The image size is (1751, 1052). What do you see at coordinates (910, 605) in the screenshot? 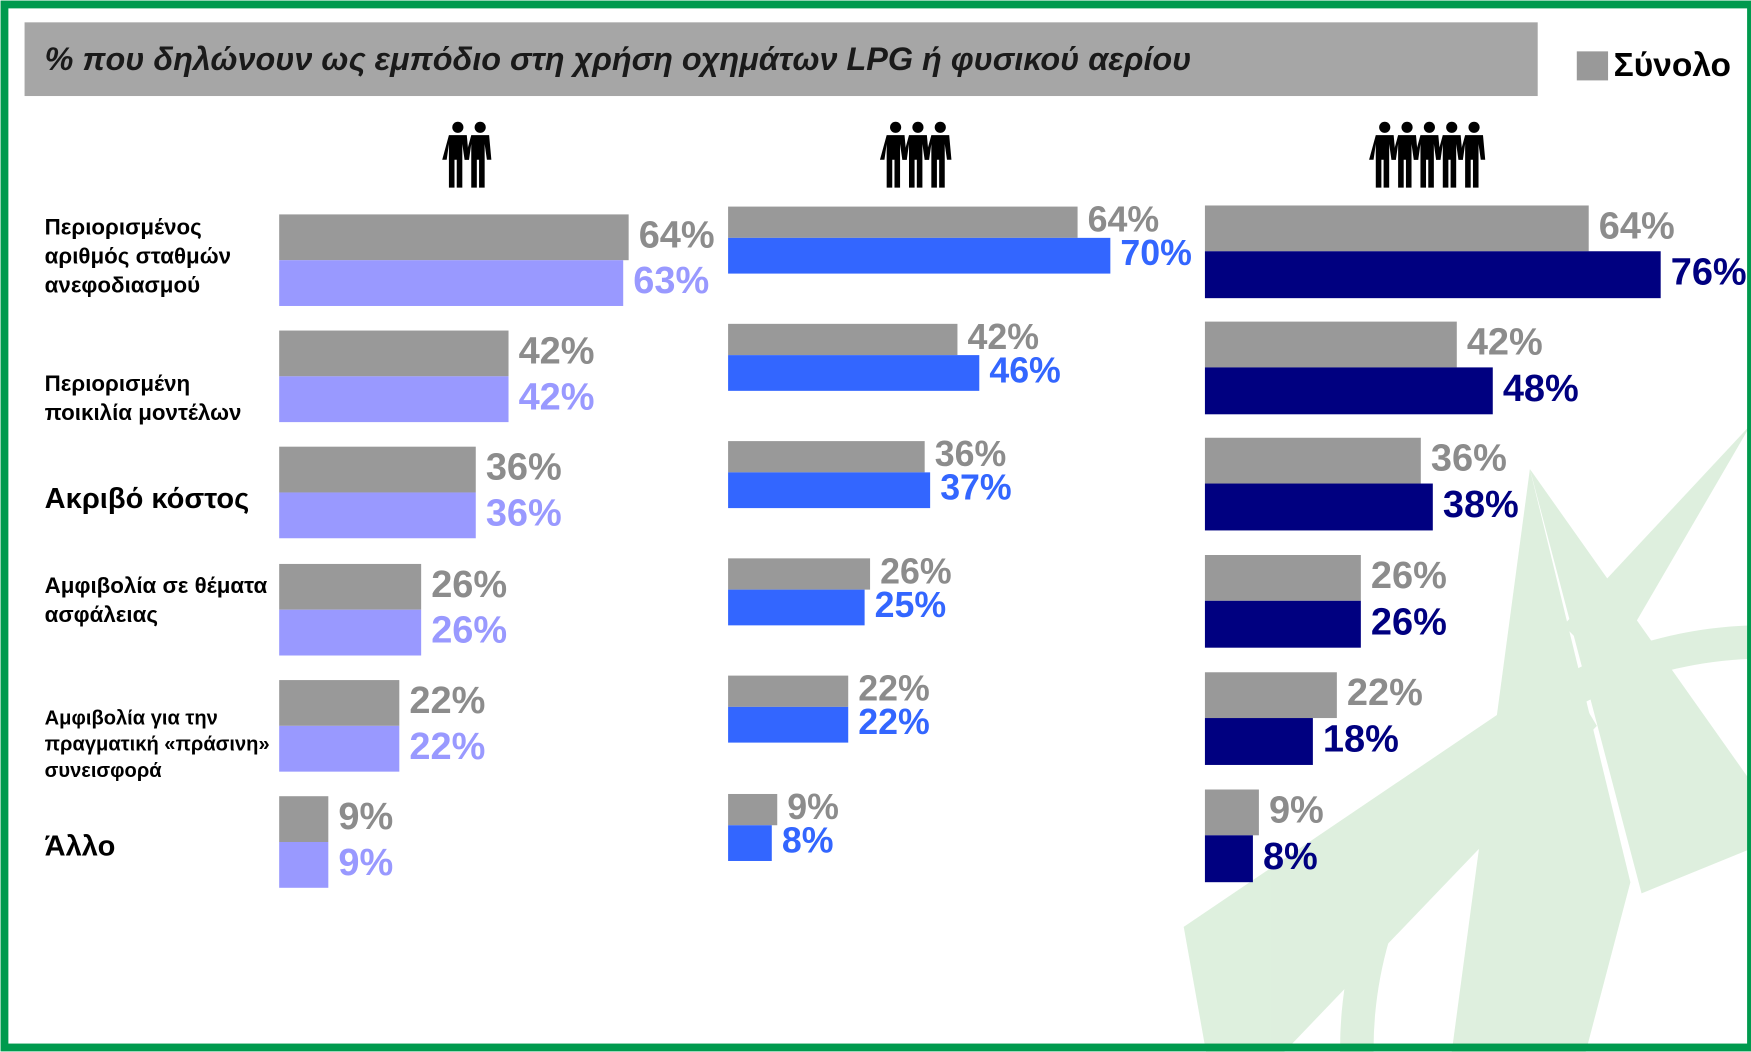
I see `value-label-group: 25%` at bounding box center [910, 605].